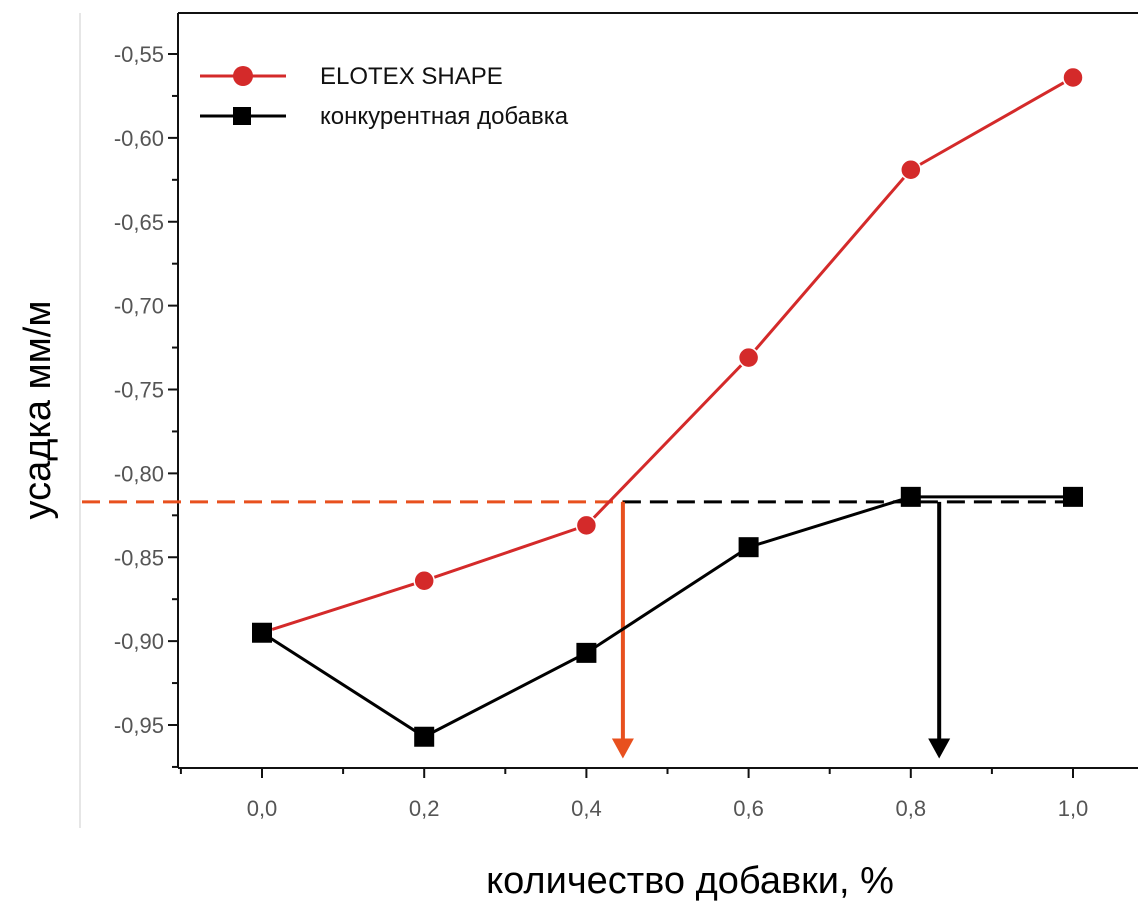 The height and width of the screenshot is (915, 1138). What do you see at coordinates (384, 96) in the screenshot?
I see `legend: ELOTEX SHAPE конкурентная добавка` at bounding box center [384, 96].